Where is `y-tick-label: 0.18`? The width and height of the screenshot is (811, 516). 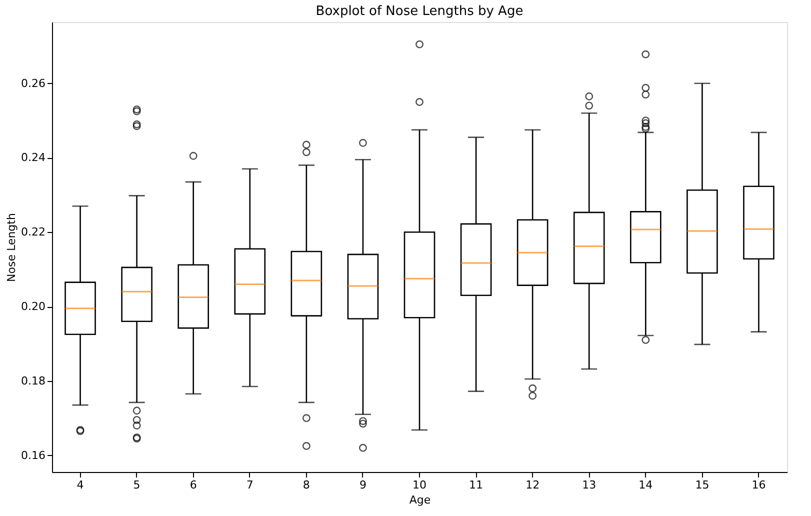 y-tick-label: 0.18 is located at coordinates (33, 381).